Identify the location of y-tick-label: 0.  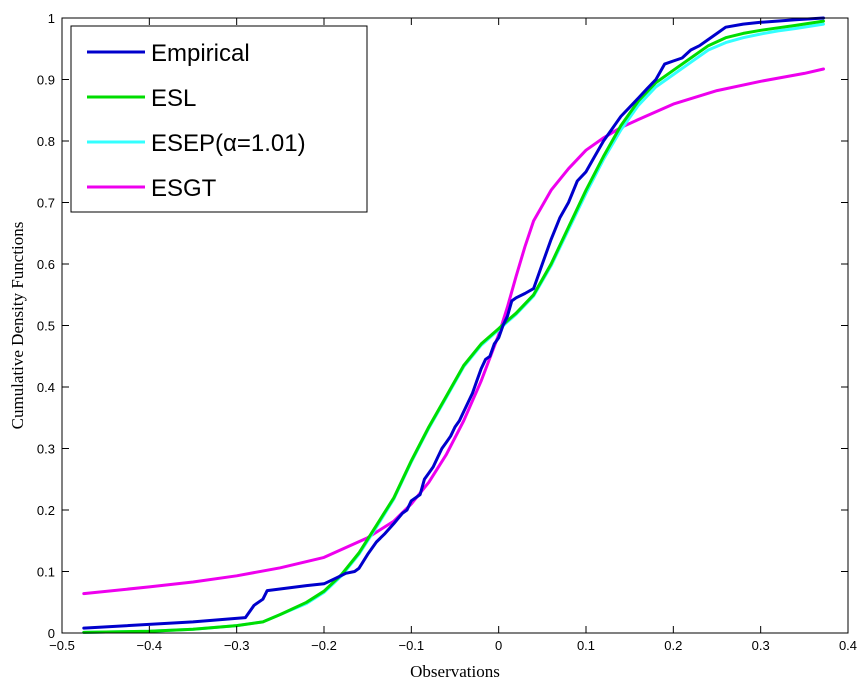
(51, 633).